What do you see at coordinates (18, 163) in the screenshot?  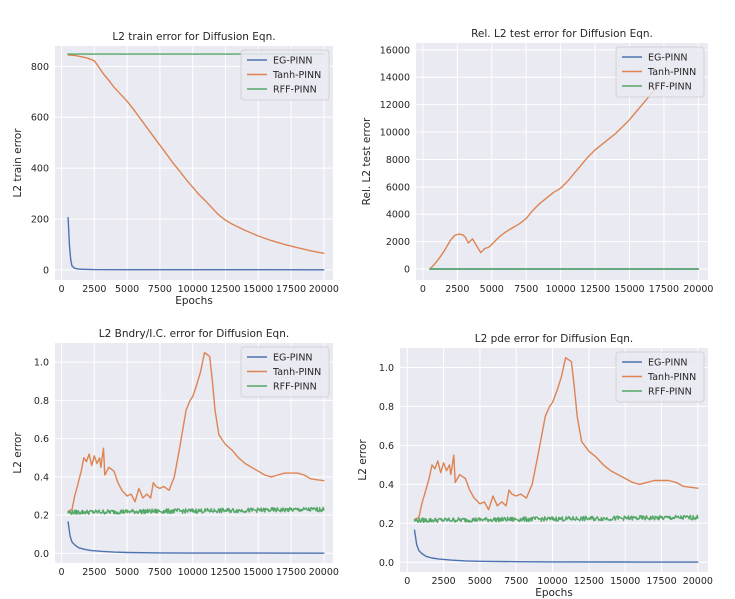 I see `y-axis-label: L2 train error` at bounding box center [18, 163].